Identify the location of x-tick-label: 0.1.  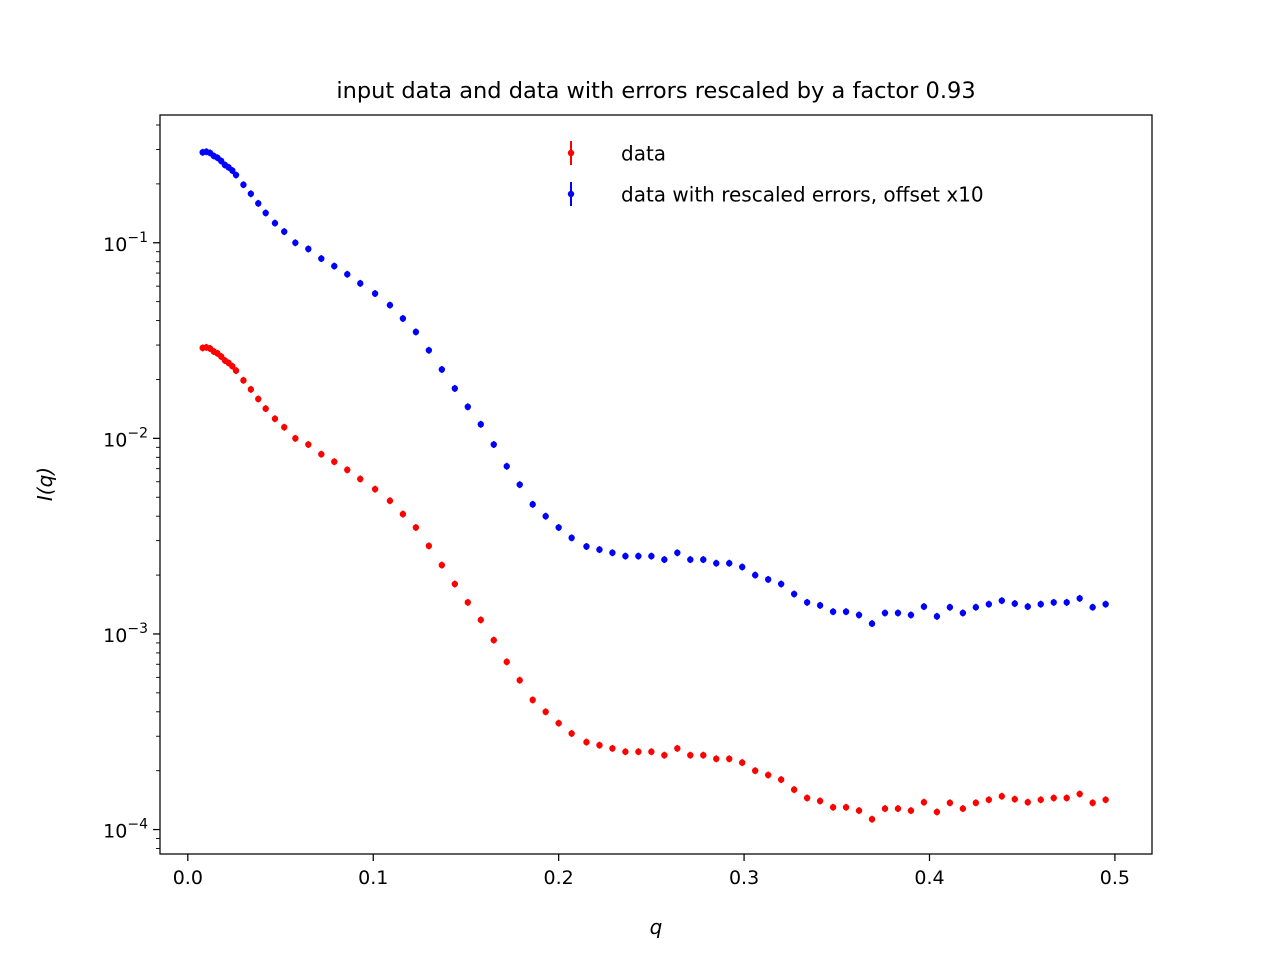
(373, 878).